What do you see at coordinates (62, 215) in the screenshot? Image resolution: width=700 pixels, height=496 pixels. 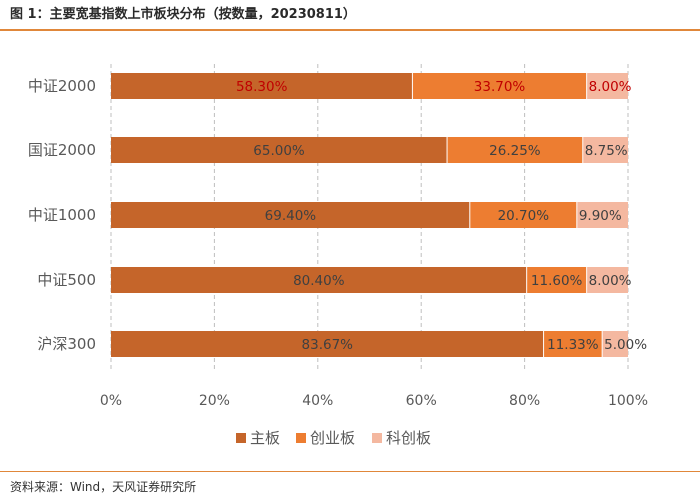 I see `category-label: 中证1000` at bounding box center [62, 215].